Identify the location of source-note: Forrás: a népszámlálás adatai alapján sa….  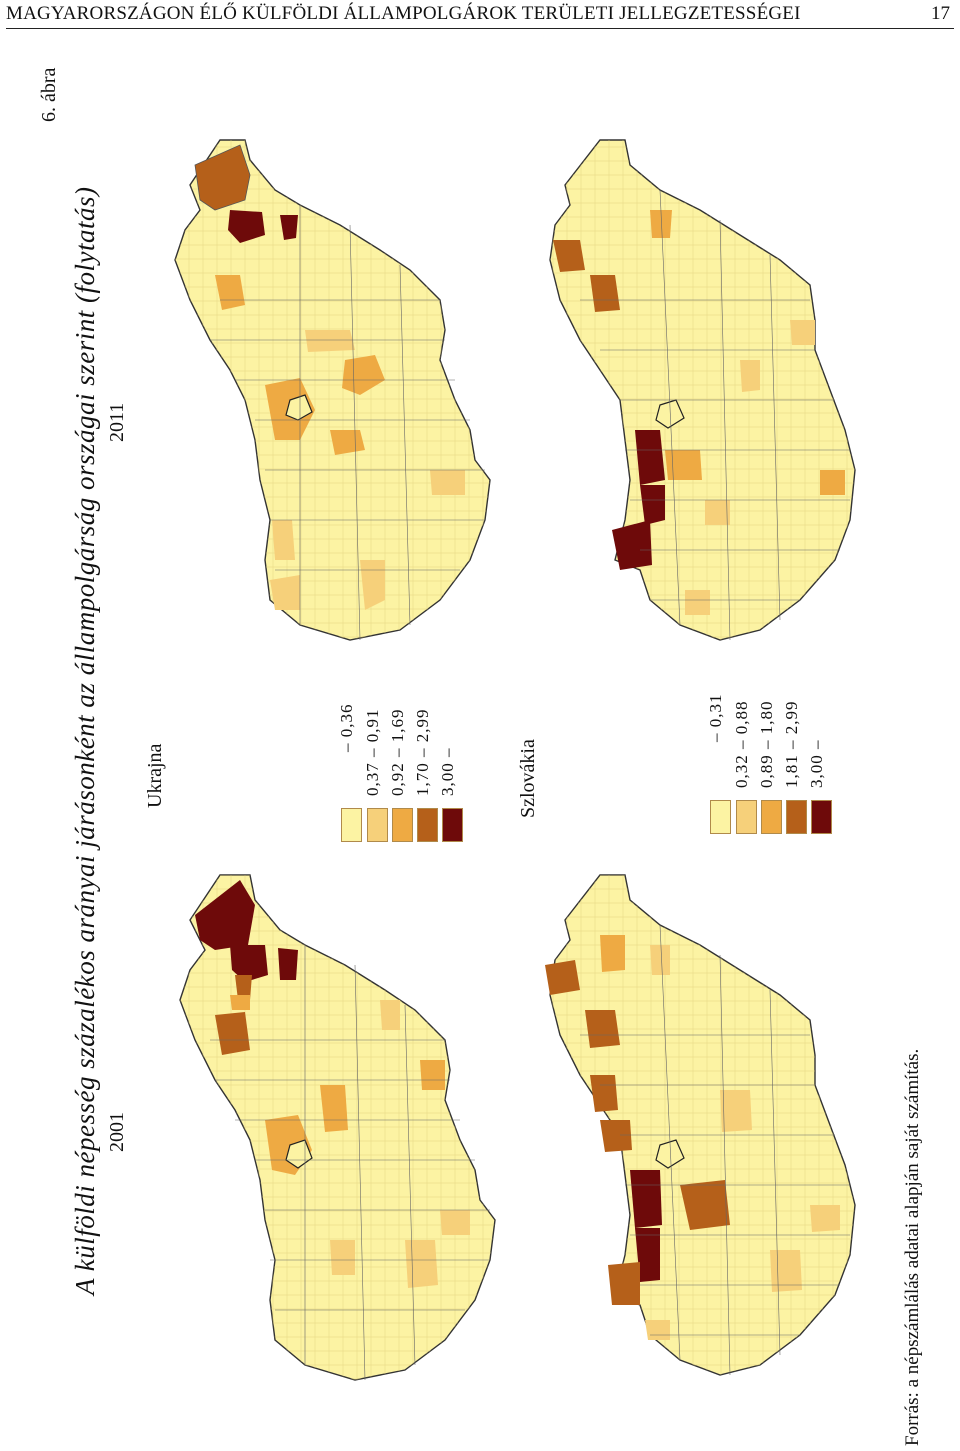
(912, 1247).